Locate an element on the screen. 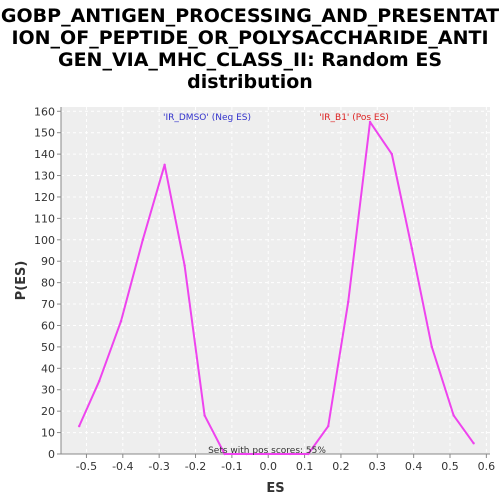 The width and height of the screenshot is (500, 500). y-tick-label: 50 is located at coordinates (48, 347).